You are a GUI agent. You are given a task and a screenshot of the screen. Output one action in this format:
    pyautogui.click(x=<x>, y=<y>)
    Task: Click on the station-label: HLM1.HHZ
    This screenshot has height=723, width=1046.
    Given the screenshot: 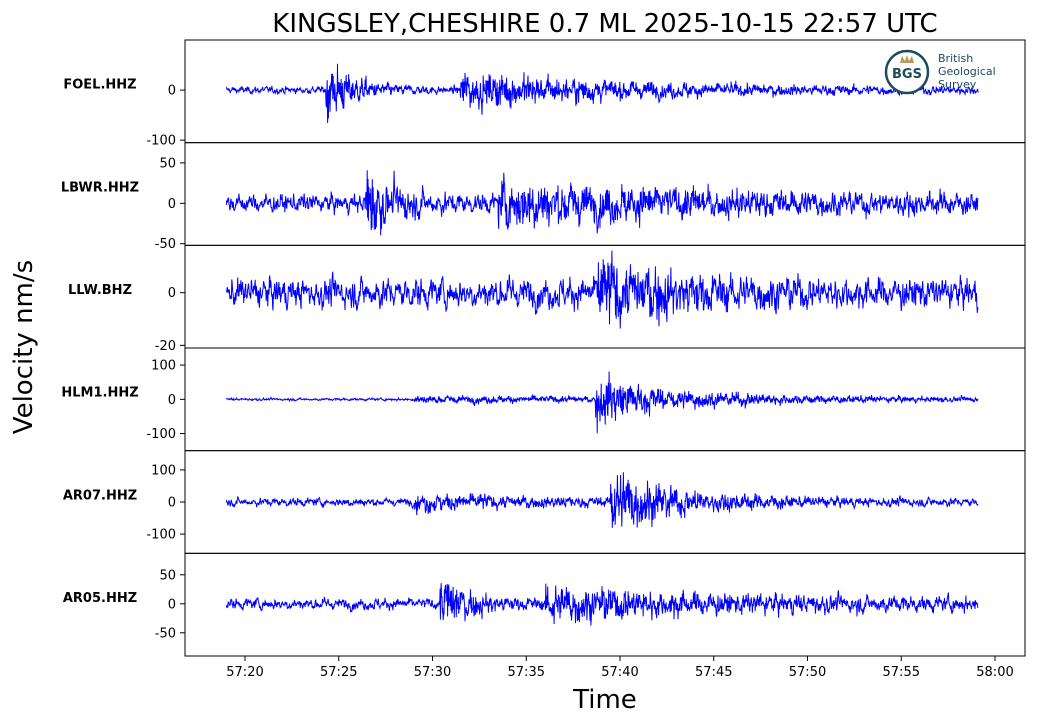 What is the action you would take?
    pyautogui.click(x=99, y=393)
    